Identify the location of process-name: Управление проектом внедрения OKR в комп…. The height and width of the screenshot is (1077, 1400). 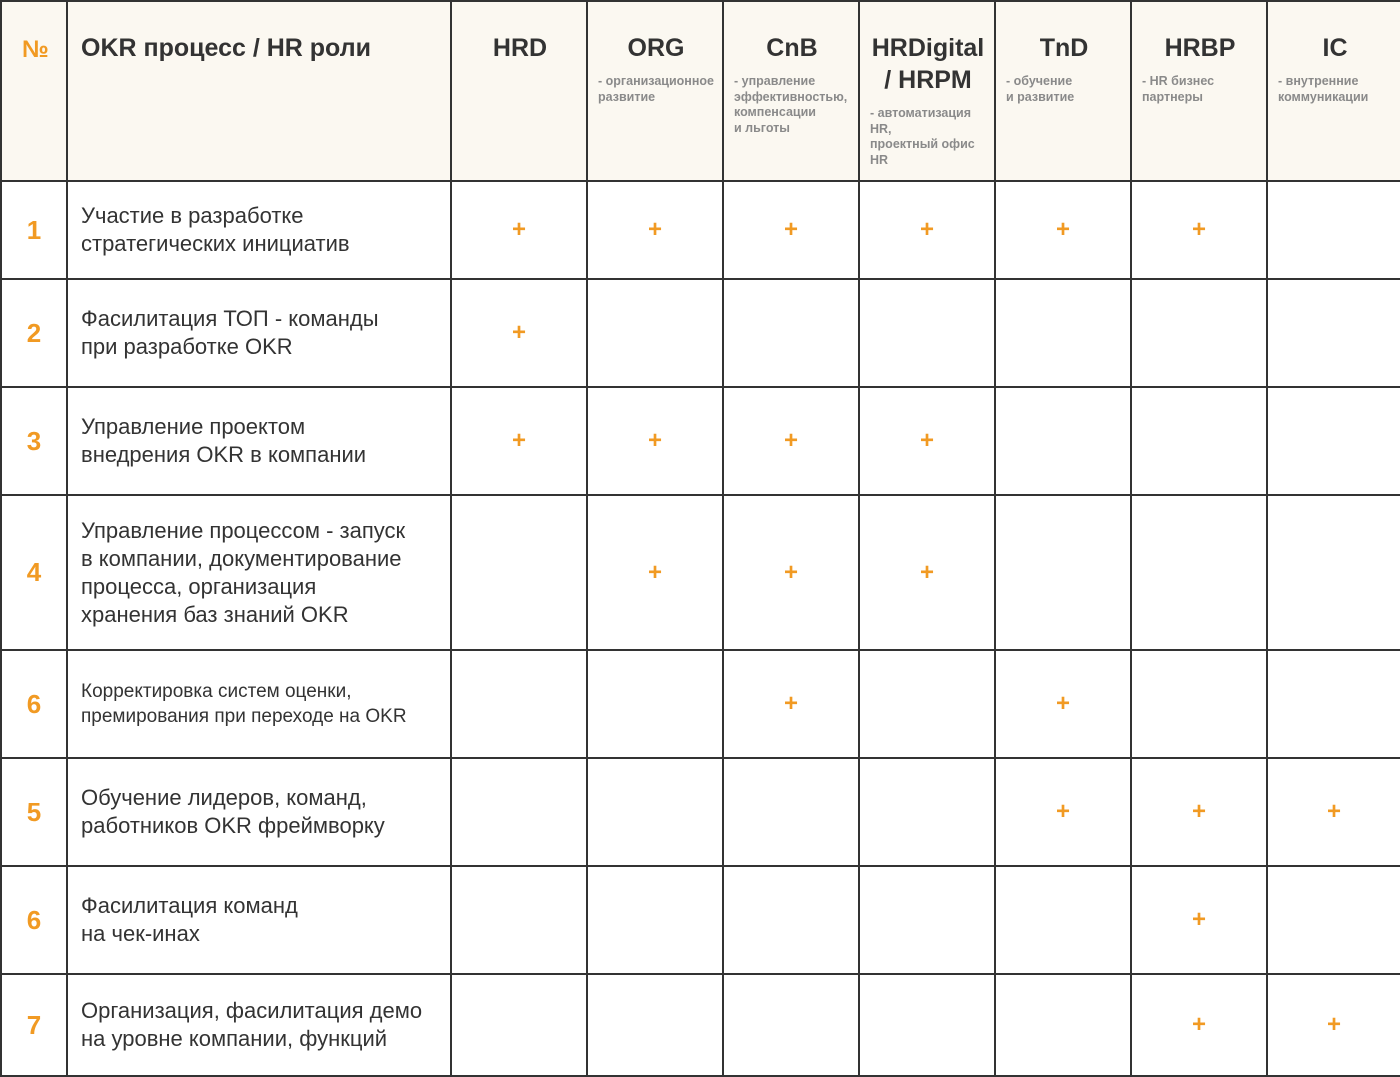
(259, 441).